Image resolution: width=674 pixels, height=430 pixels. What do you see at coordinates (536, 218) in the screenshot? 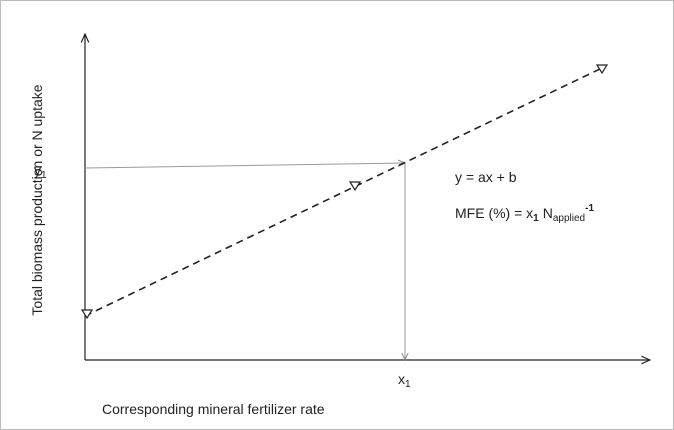
I see `mfe-x-subscript: 1` at bounding box center [536, 218].